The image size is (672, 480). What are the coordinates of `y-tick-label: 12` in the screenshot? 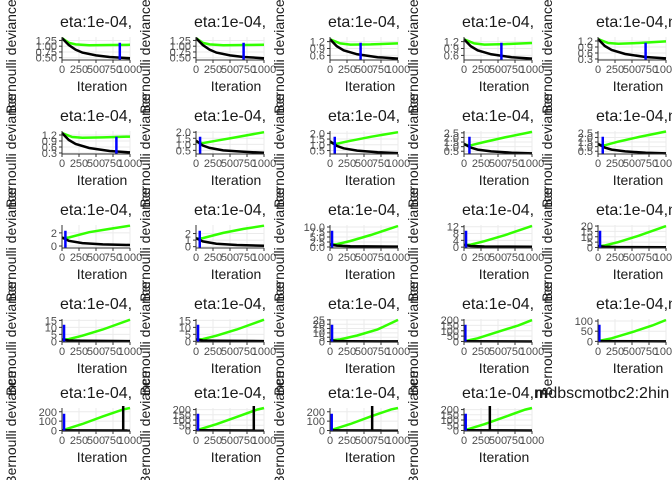 It's located at (453, 228).